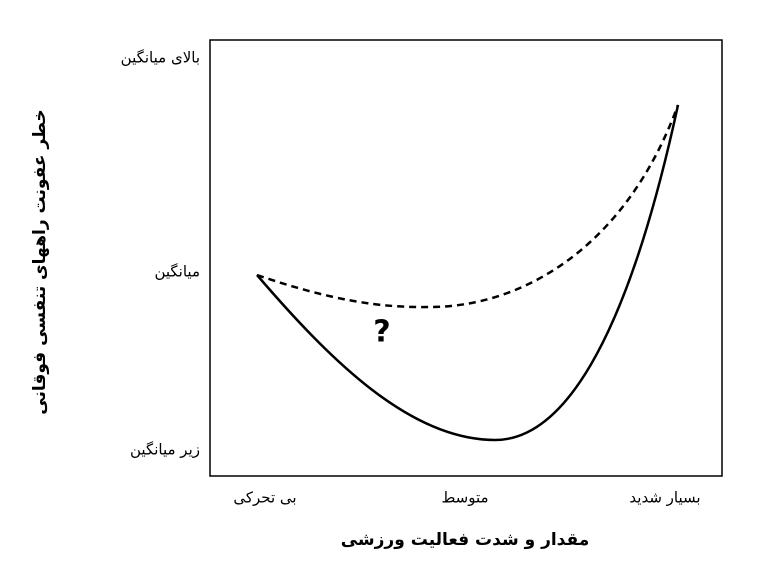 The width and height of the screenshot is (758, 578). What do you see at coordinates (177, 272) in the screenshot?
I see `y-label: میانگین` at bounding box center [177, 272].